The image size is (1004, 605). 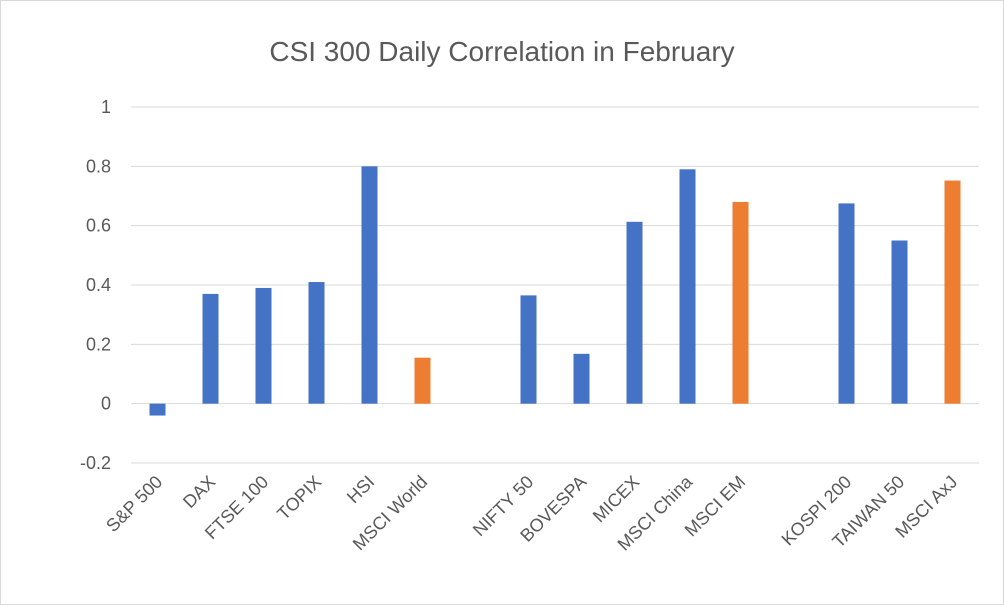 What do you see at coordinates (299, 498) in the screenshot?
I see `category-label: TOPIX` at bounding box center [299, 498].